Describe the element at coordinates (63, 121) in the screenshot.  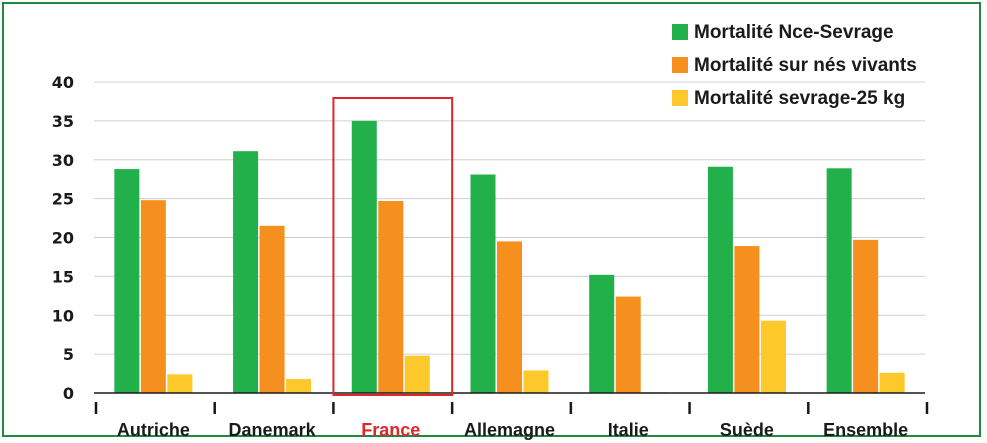
I see `y-tick-label: 35` at that location.